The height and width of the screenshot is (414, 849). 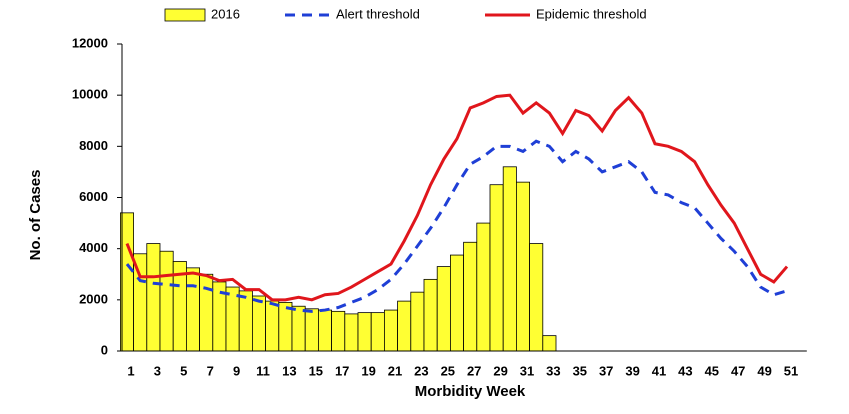 What do you see at coordinates (500, 370) in the screenshot?
I see `x-tick-label: 29` at bounding box center [500, 370].